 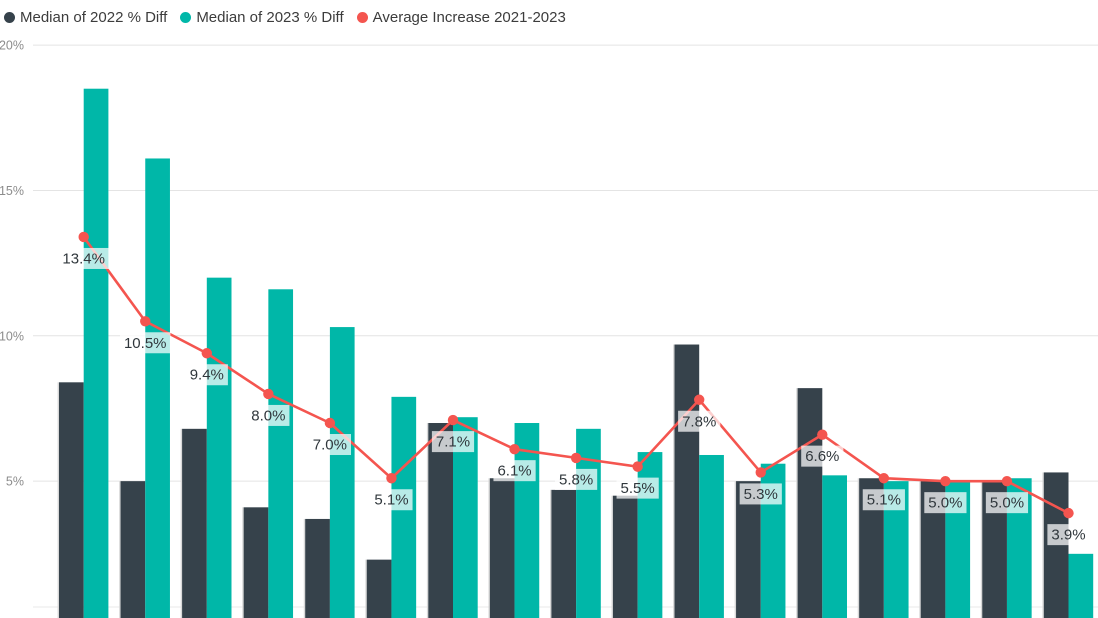 I want to click on data-label: 10.5%, so click(x=145, y=343).